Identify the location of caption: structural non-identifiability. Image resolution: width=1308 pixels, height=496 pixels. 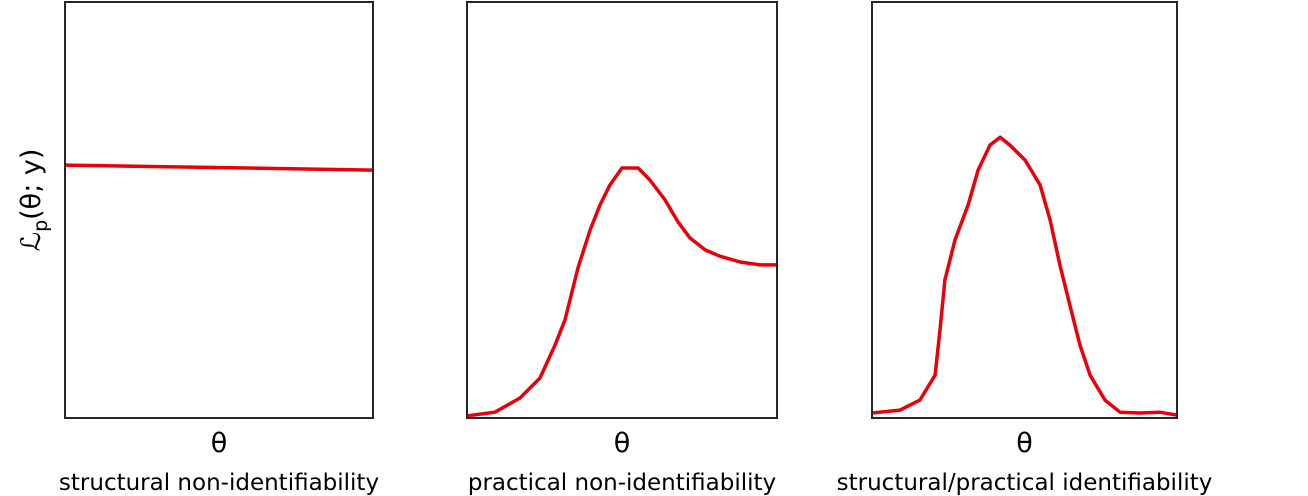
(219, 483).